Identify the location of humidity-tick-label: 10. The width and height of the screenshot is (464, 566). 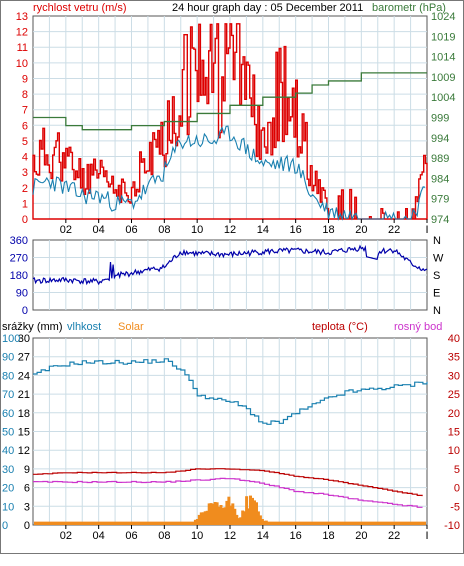
(8, 507).